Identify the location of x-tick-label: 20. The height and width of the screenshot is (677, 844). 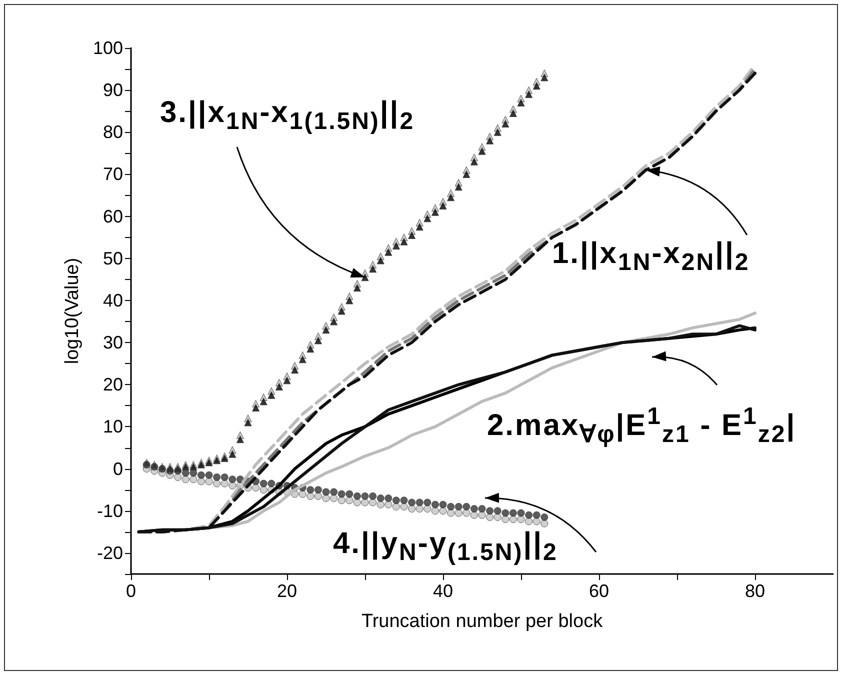
(287, 591).